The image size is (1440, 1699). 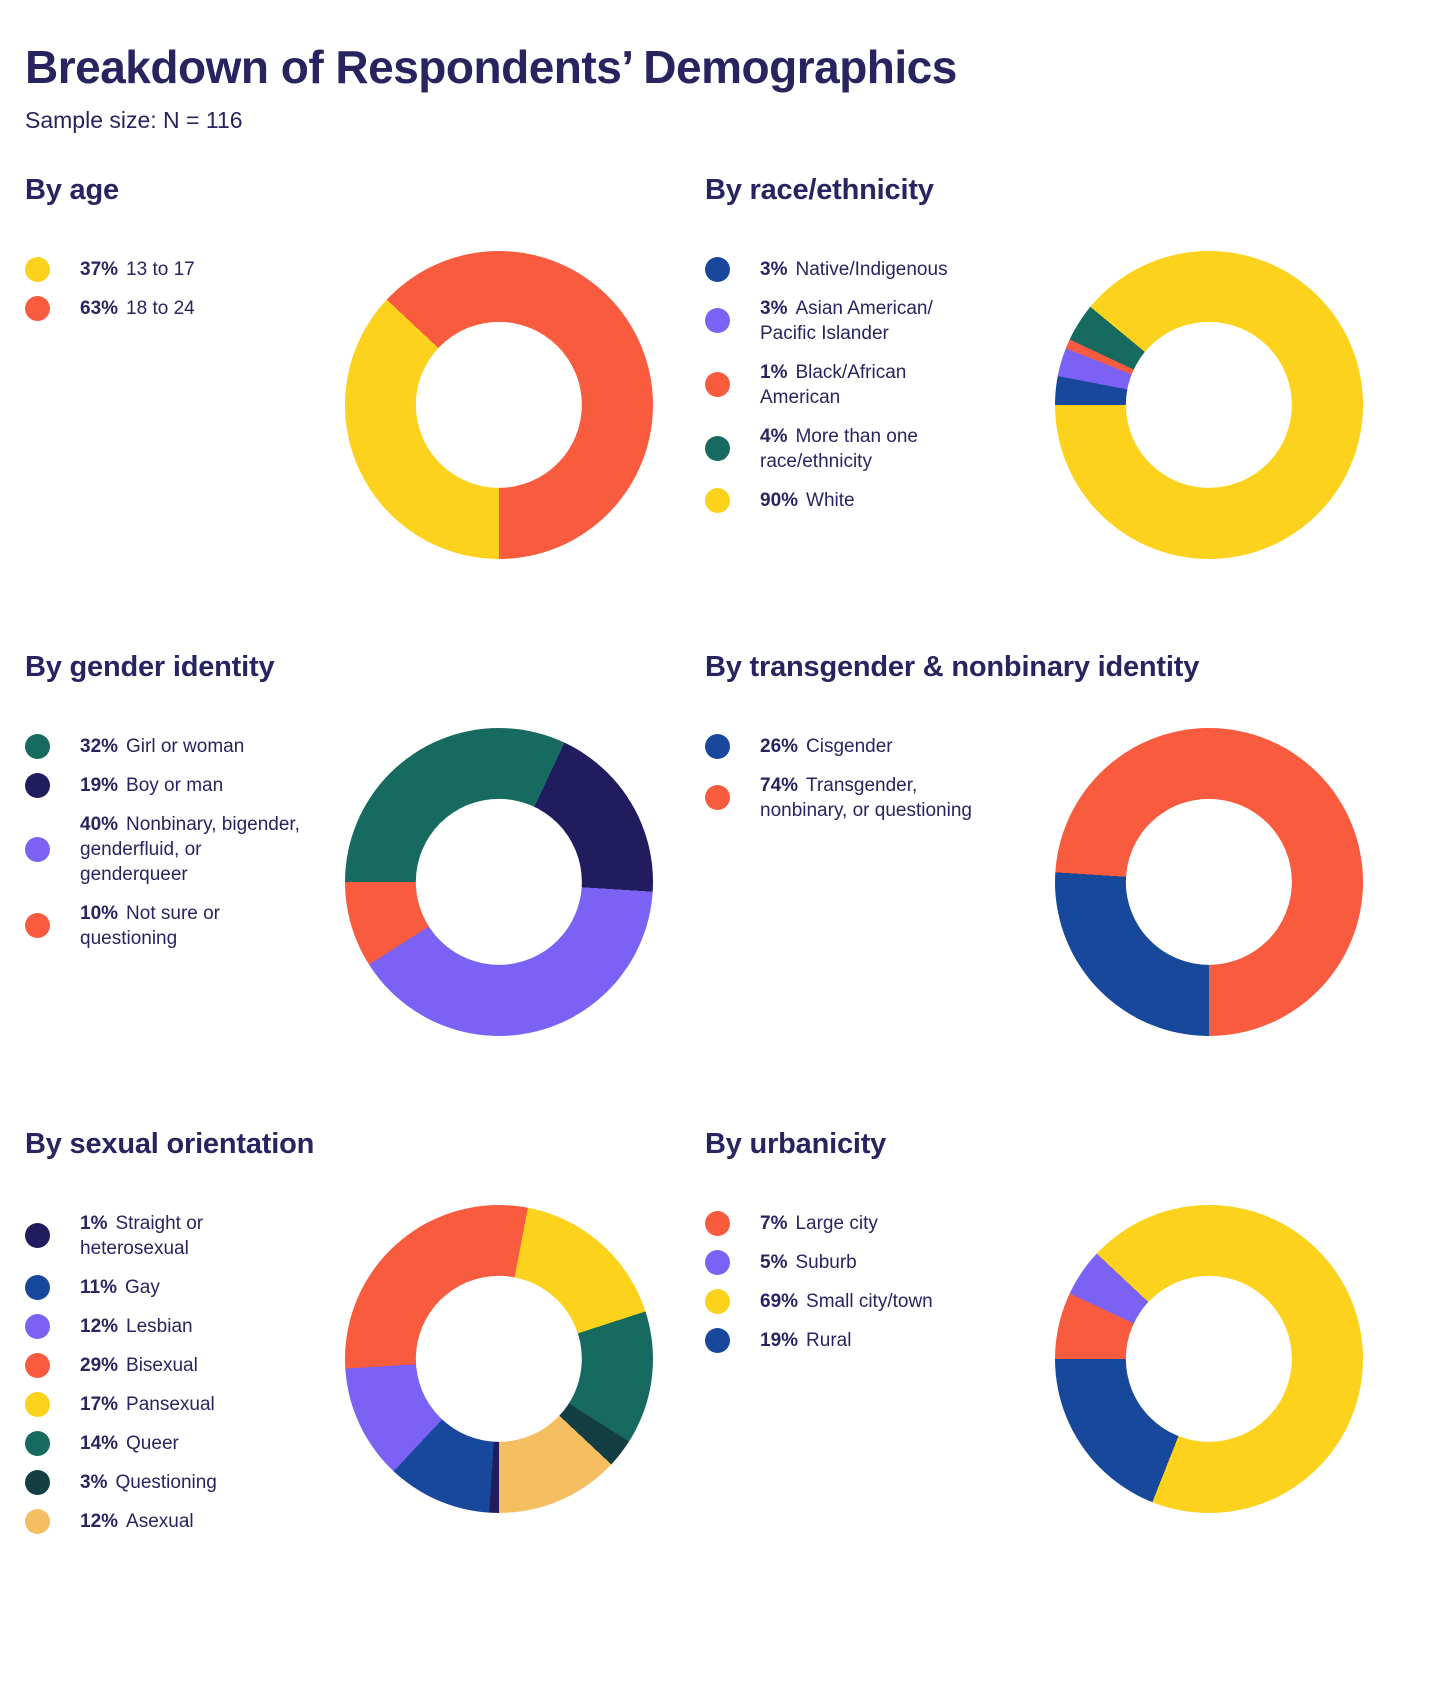 What do you see at coordinates (137, 1521) in the screenshot?
I see `legend-label: 12% Asexual` at bounding box center [137, 1521].